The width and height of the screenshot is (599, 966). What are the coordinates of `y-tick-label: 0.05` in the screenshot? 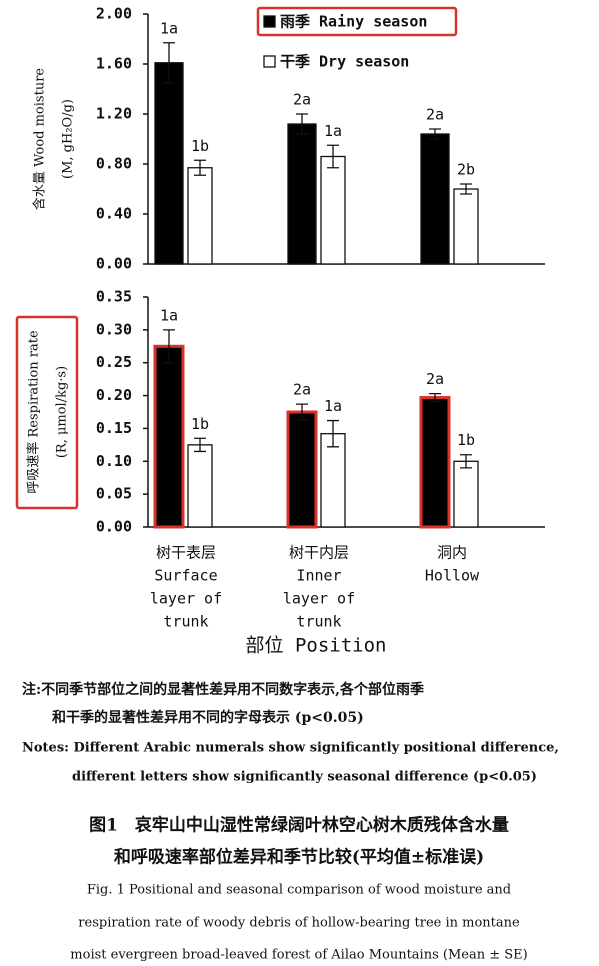 It's located at (114, 494).